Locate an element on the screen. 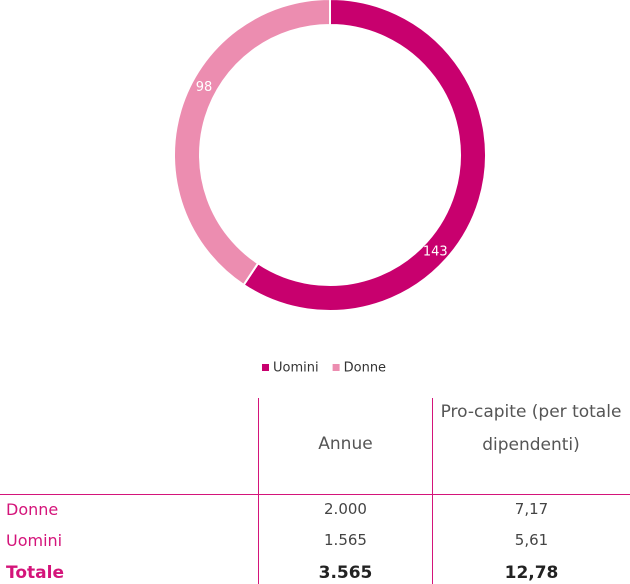 This screenshot has width=630, height=584. data-label: 98 is located at coordinates (204, 87).